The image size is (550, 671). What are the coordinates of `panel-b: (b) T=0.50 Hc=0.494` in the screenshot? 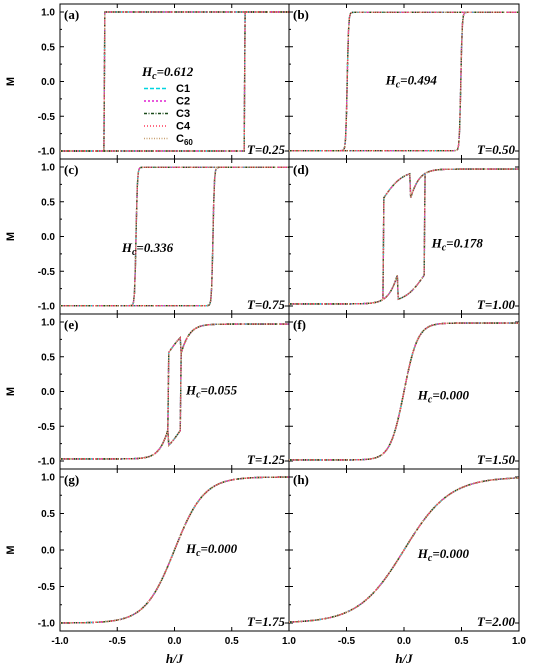 It's located at (404, 81).